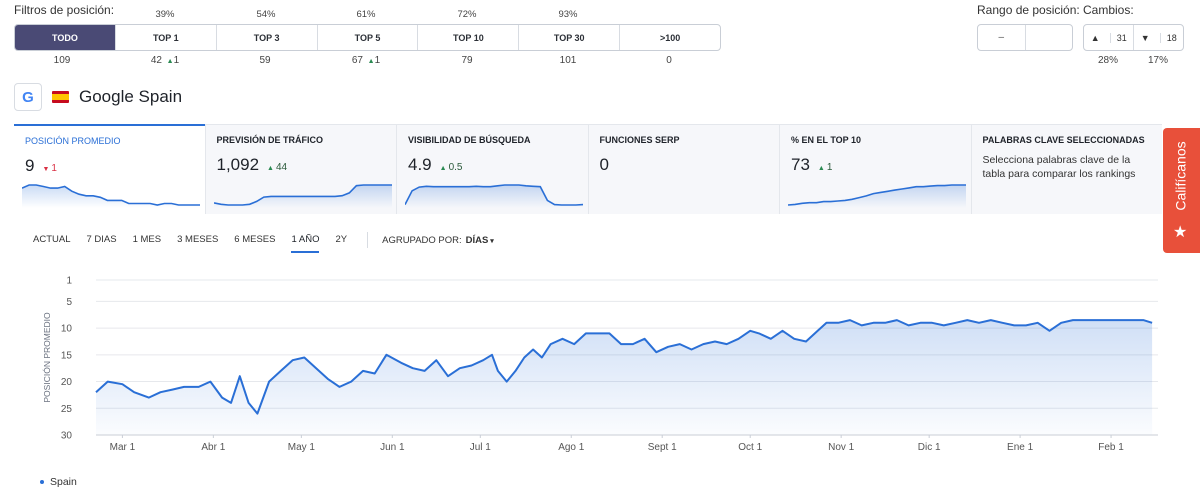 The width and height of the screenshot is (1200, 498). I want to click on metric-delta: ▼ 1, so click(49, 168).